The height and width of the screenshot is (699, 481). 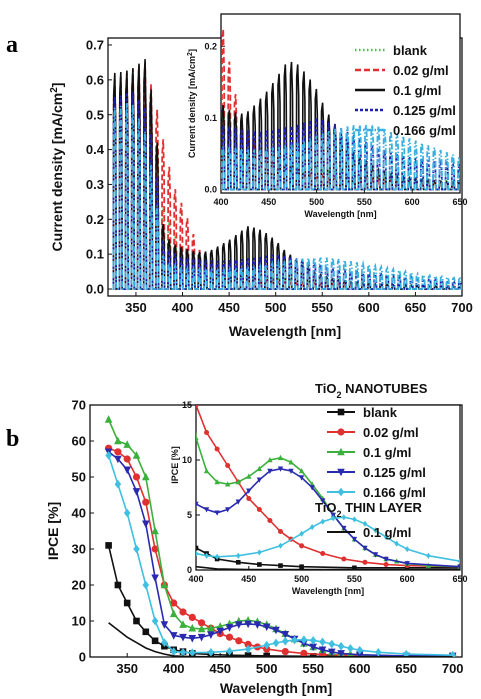 I want to click on y-label-text: Current density [mA/cm, so click(x=57, y=172).